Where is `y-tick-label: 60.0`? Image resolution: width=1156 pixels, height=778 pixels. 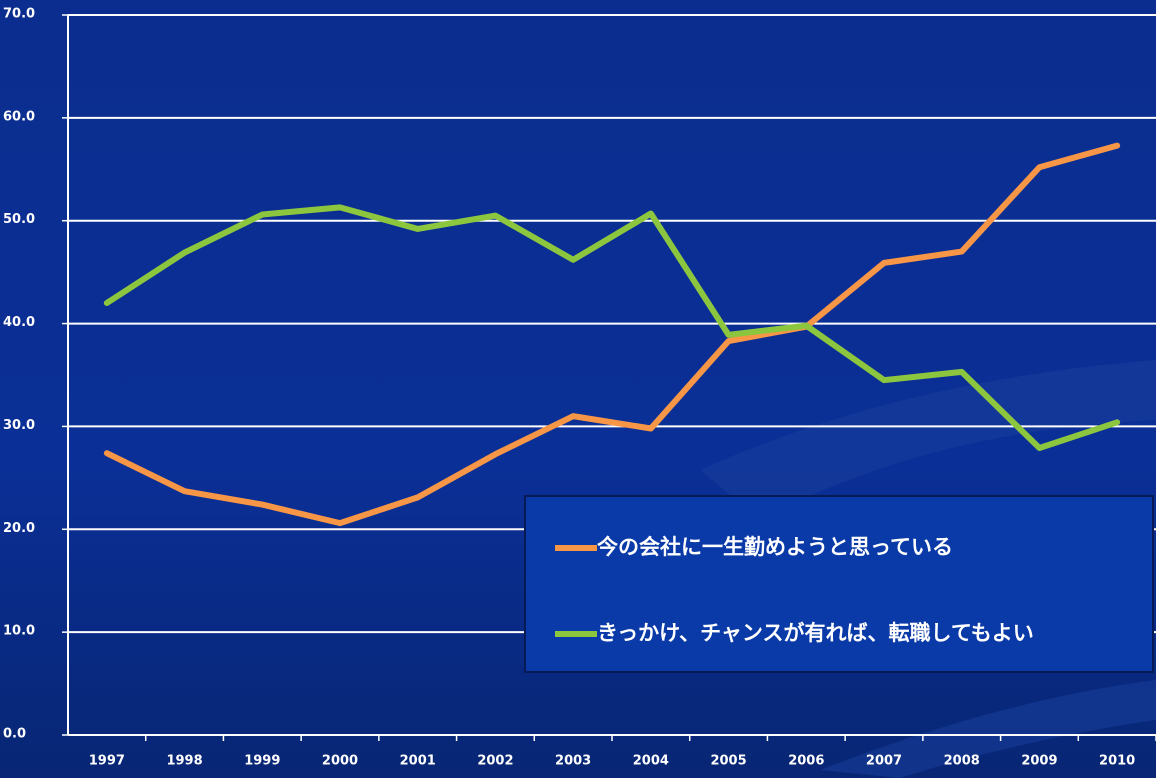 y-tick-label: 60.0 is located at coordinates (19, 116).